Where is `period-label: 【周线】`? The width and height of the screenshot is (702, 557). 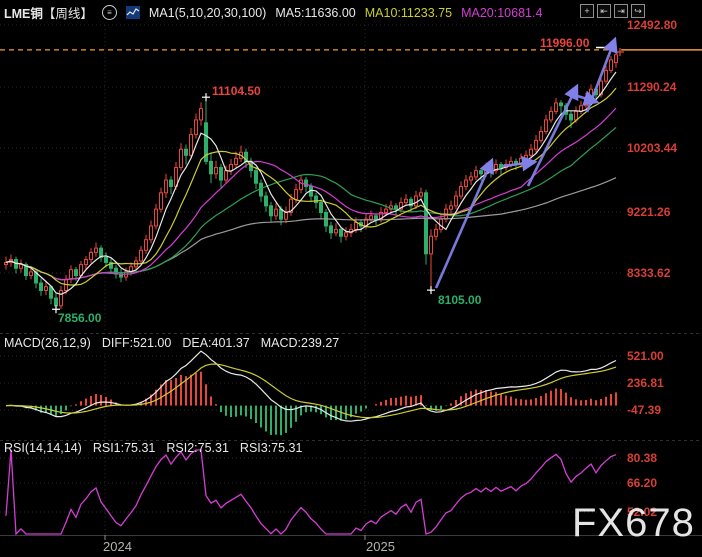
period-label: 【周线】 is located at coordinates (67, 14).